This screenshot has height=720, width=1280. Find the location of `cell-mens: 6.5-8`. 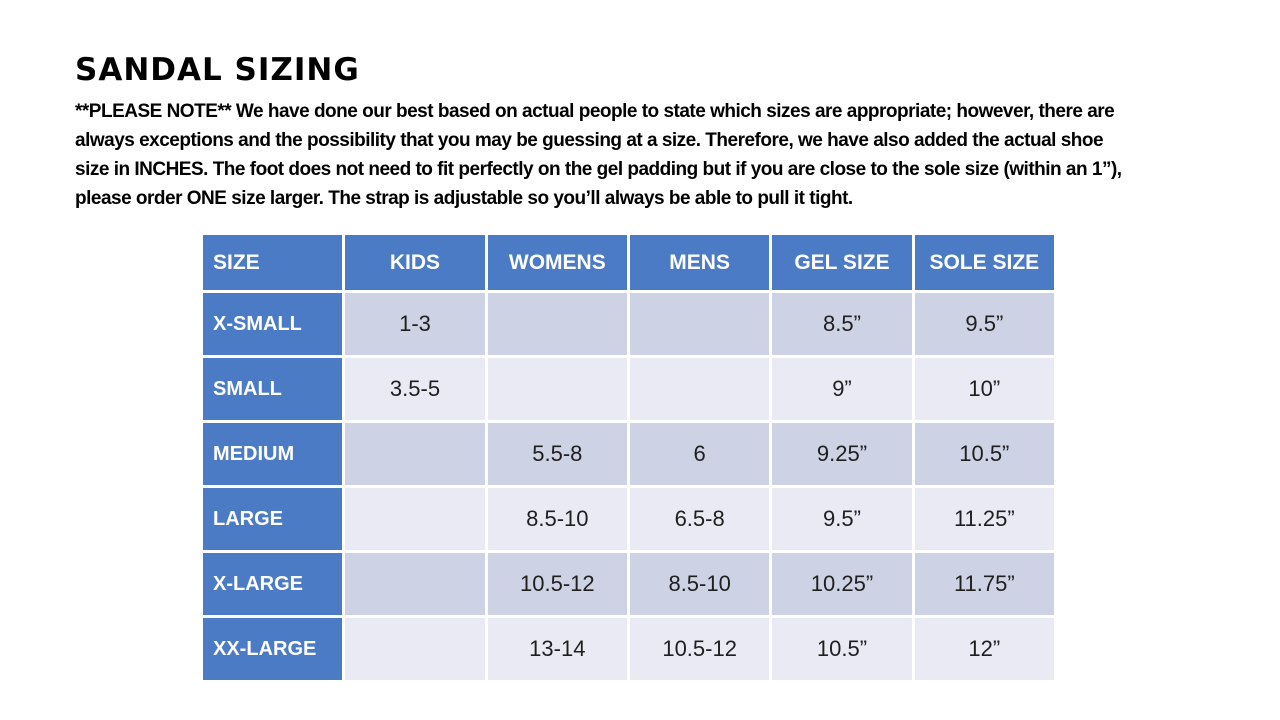

cell-mens: 6.5-8 is located at coordinates (699, 519).